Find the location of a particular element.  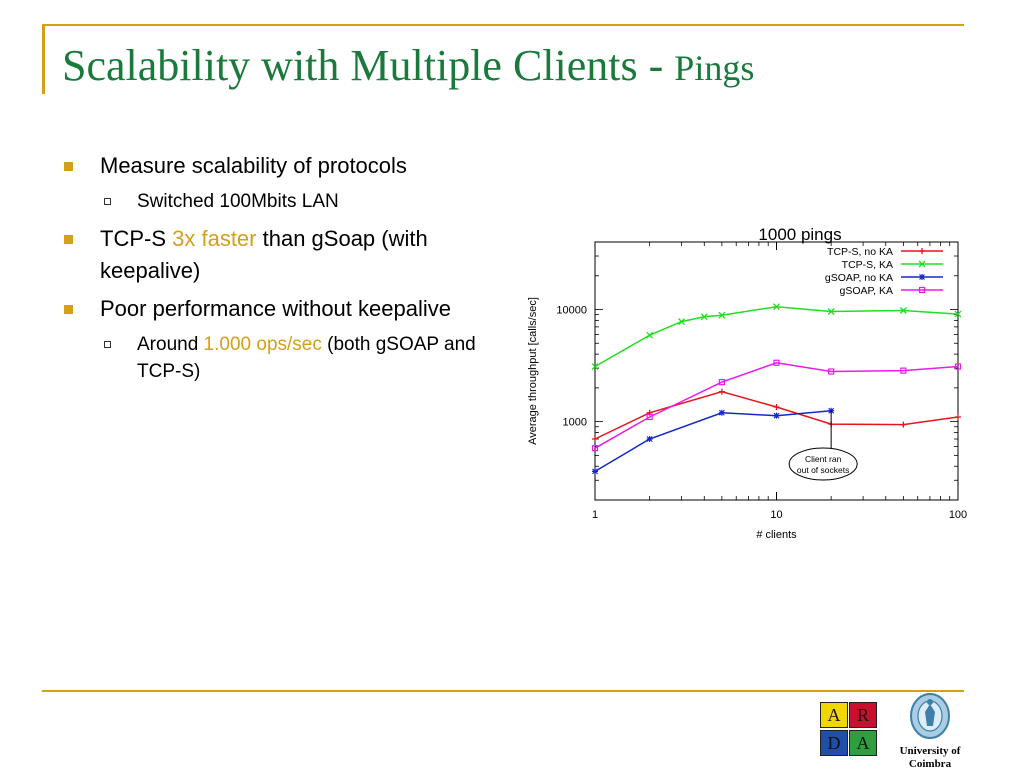

x-tick-label: 100 is located at coordinates (958, 515).